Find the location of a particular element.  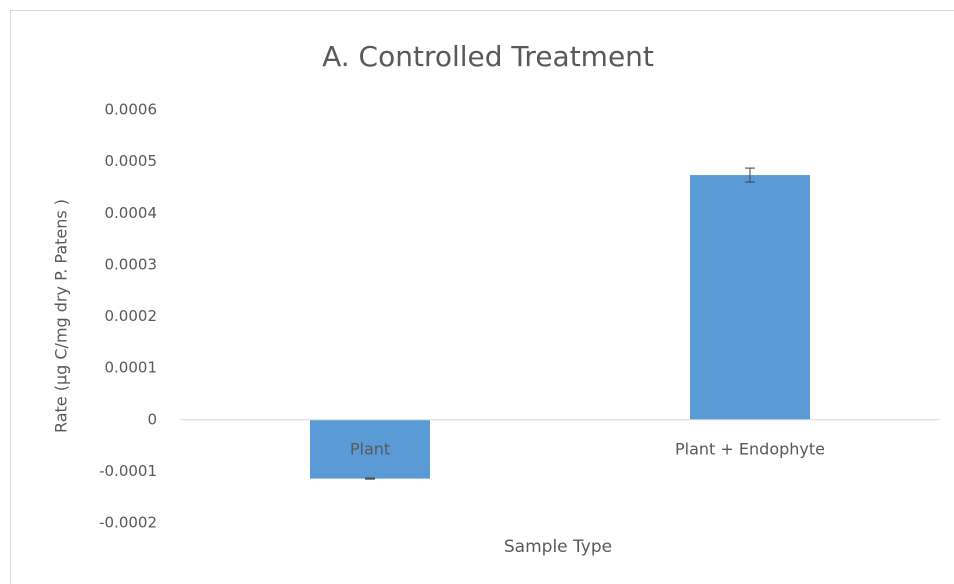

x-tick-label: Plant + Endophyte is located at coordinates (750, 448).